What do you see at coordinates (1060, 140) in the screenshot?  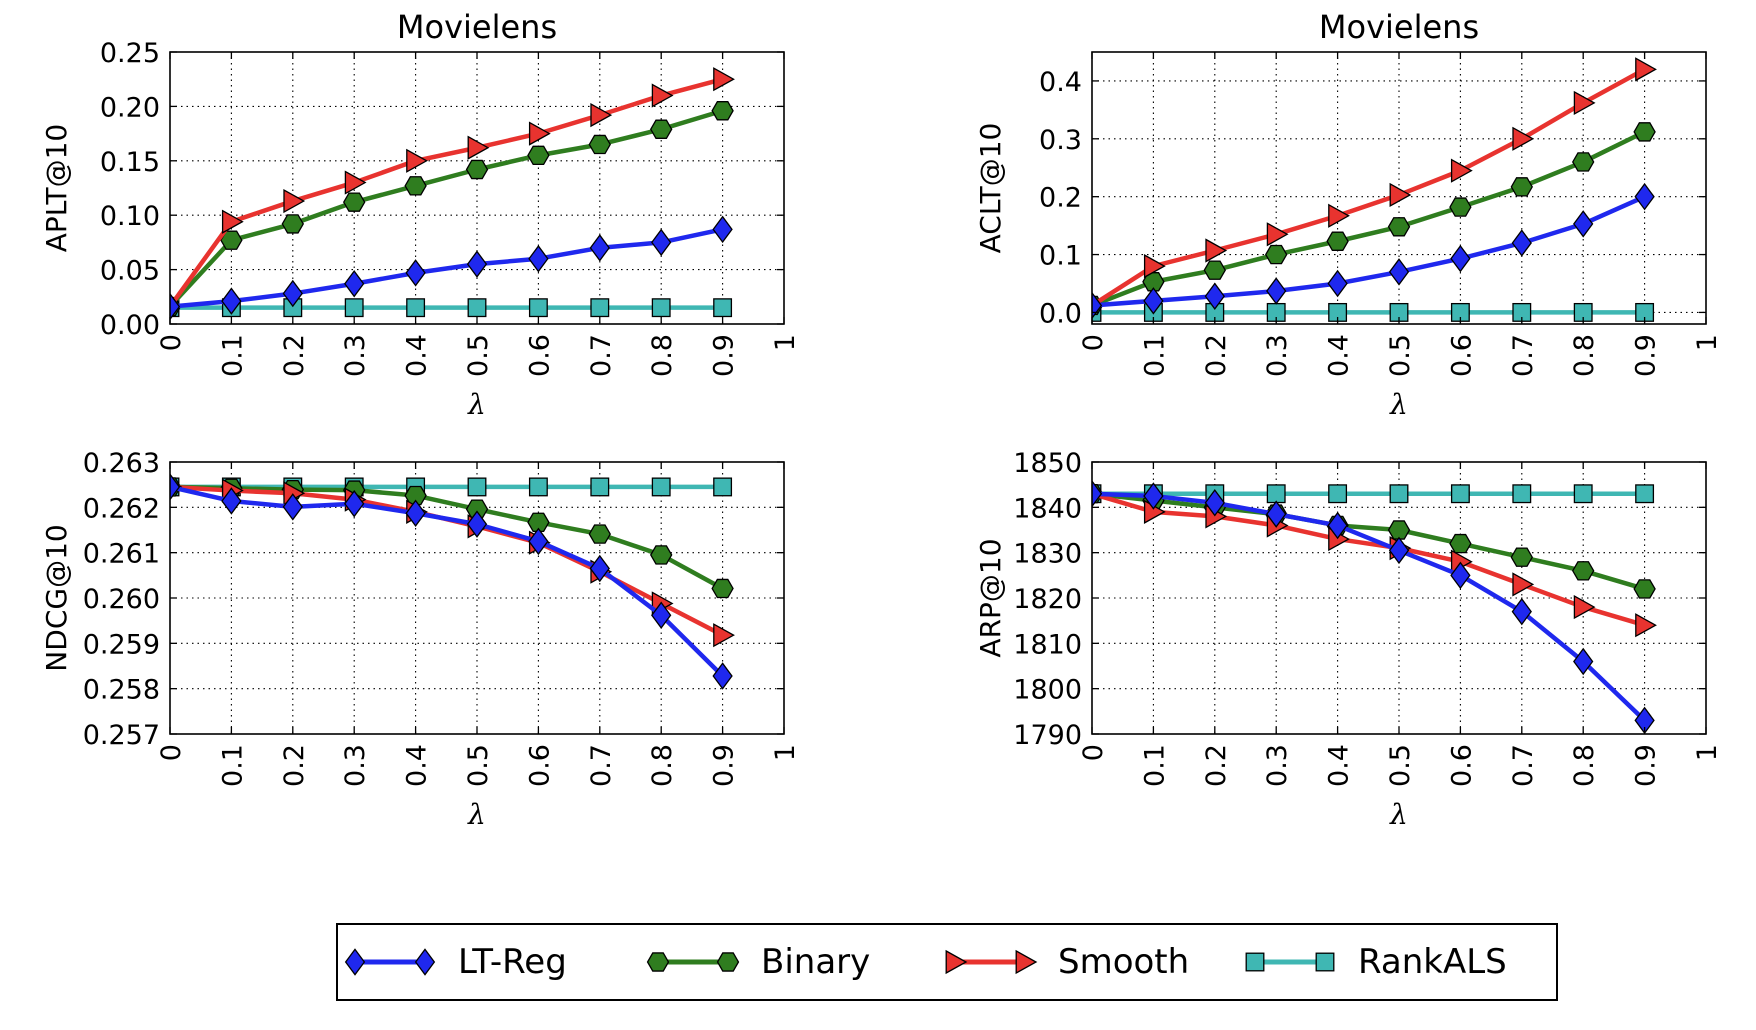 I see `y-tick-label: 0.3` at bounding box center [1060, 140].